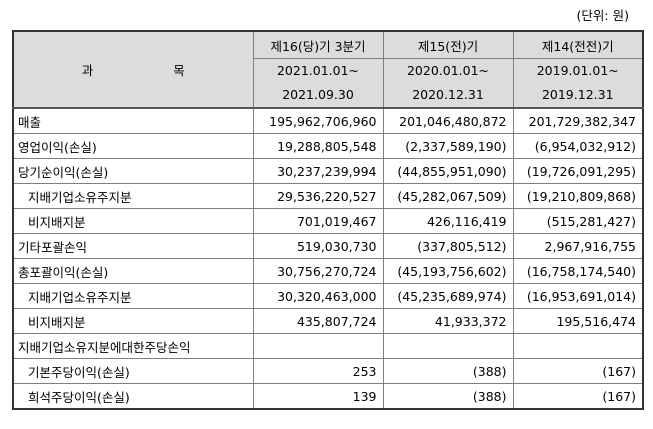 Image resolution: width=653 pixels, height=429 pixels. Describe the element at coordinates (578, 271) in the screenshot. I see `value-cell: (16,758,174,540)` at that location.